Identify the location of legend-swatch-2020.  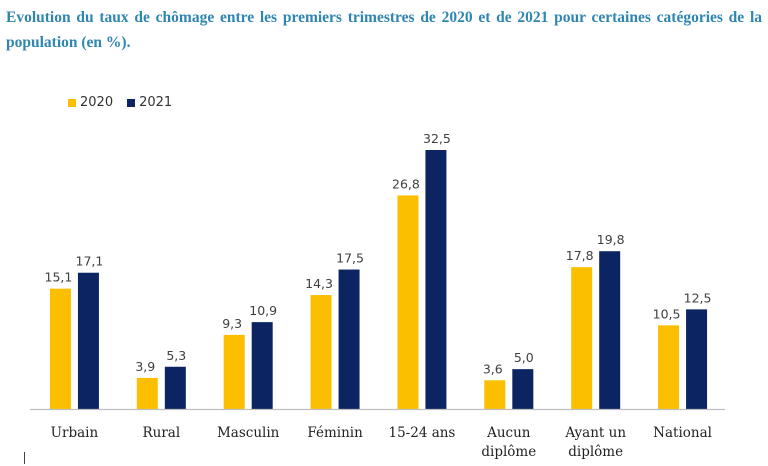
(72, 102).